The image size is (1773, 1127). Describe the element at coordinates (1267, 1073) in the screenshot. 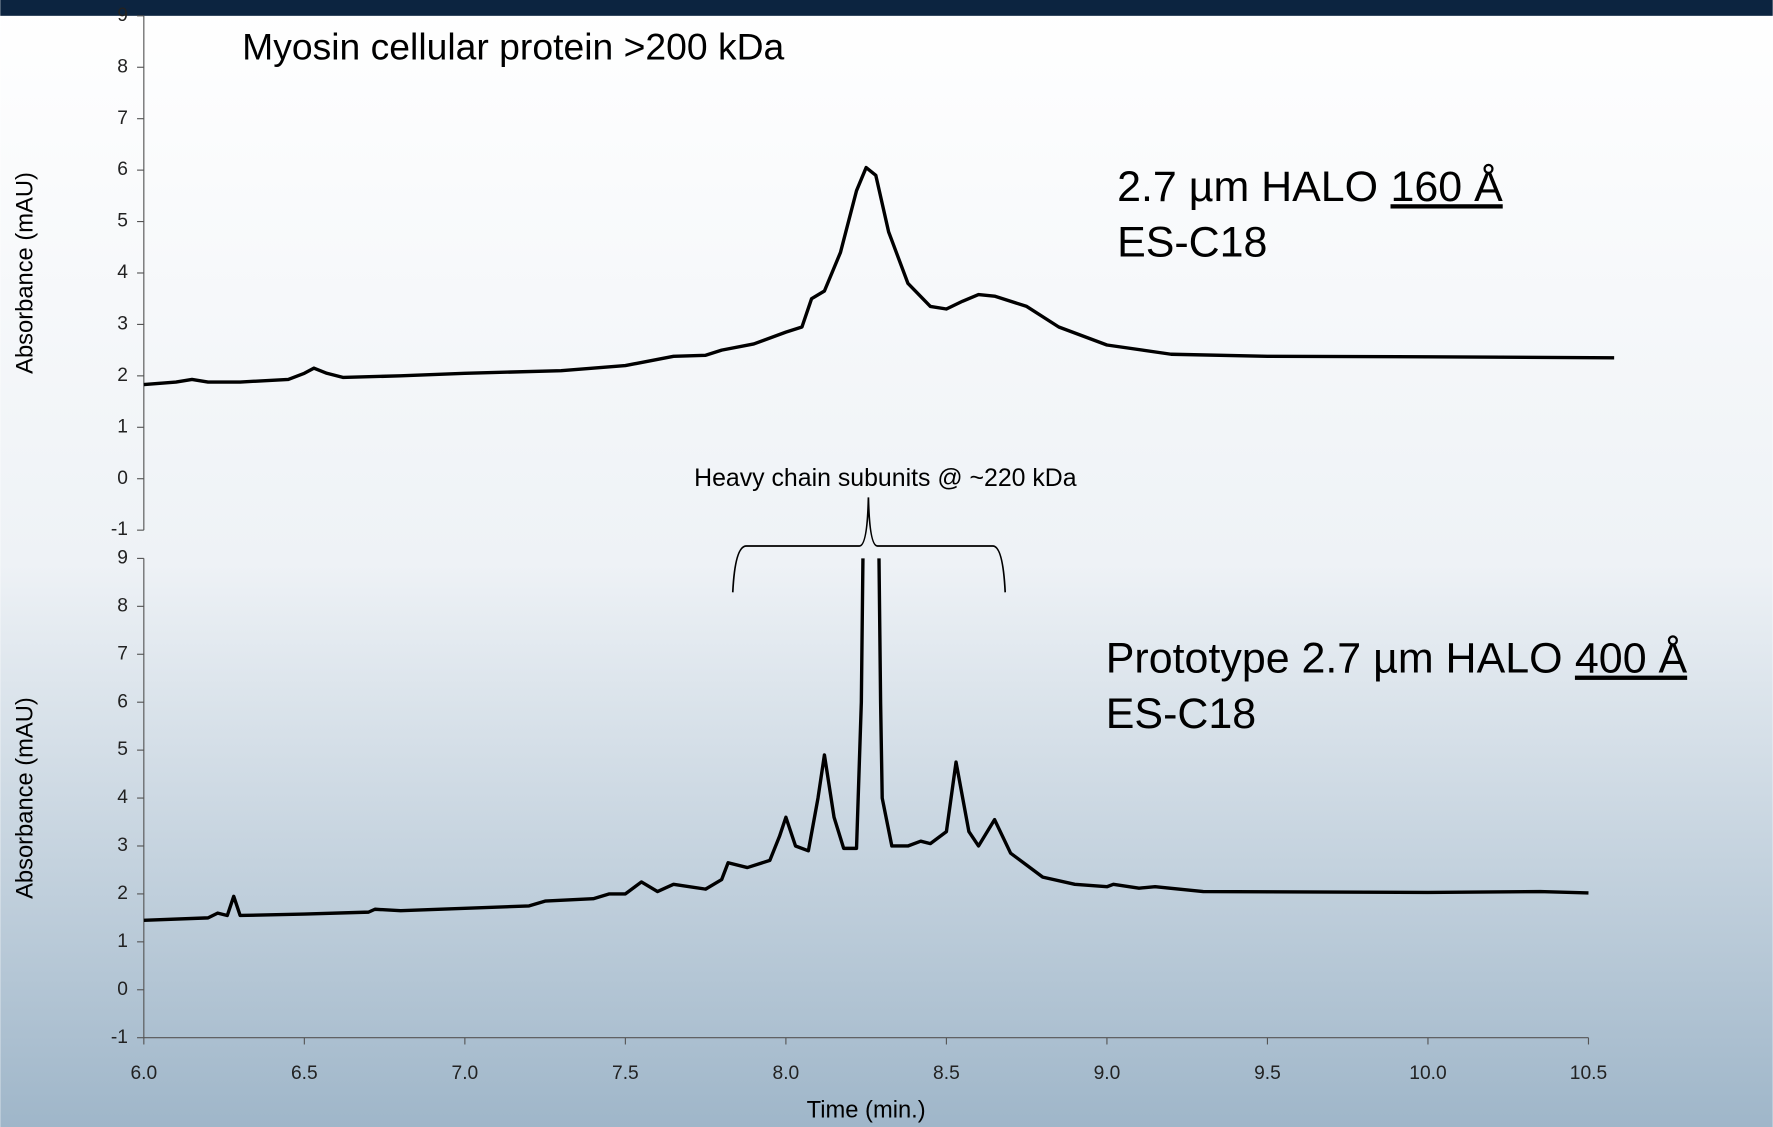

I see `x-tick-label: 9.5` at that location.